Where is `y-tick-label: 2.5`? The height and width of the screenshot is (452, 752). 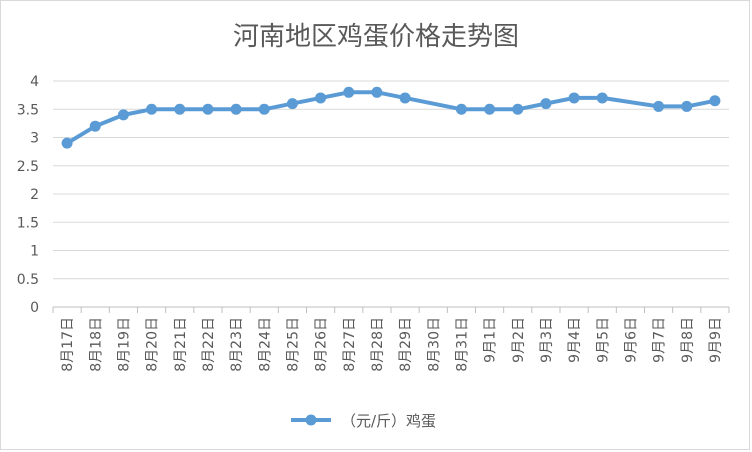 y-tick-label: 2.5 is located at coordinates (28, 167).